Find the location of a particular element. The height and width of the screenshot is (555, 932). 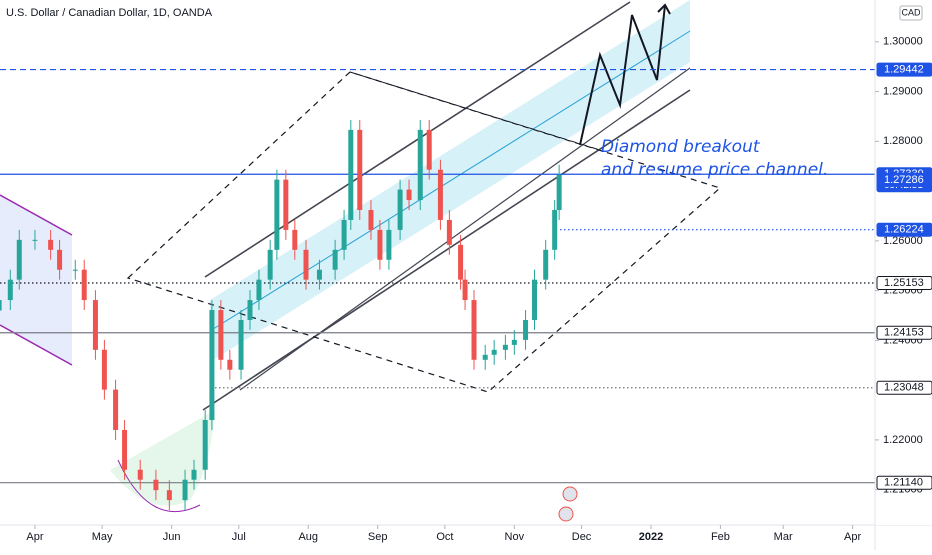

y-tick-label: 1.29000 is located at coordinates (903, 91).